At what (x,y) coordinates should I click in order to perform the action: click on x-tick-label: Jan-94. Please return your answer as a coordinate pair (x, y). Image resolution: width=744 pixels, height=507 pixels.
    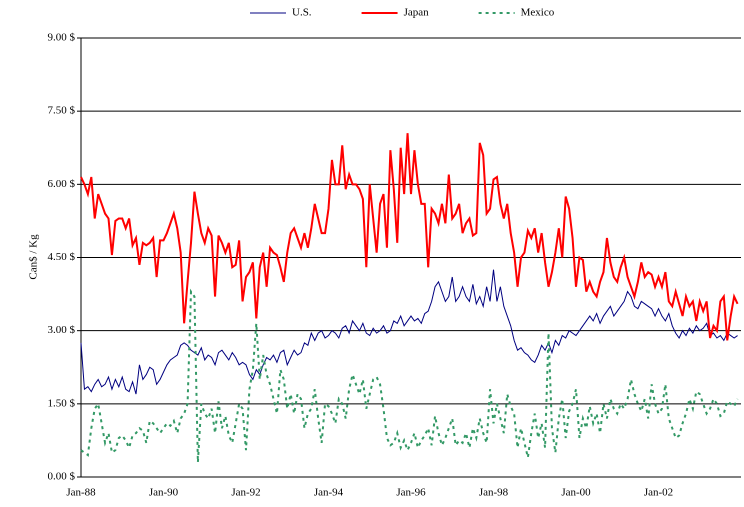
    Looking at the image, I should click on (329, 493).